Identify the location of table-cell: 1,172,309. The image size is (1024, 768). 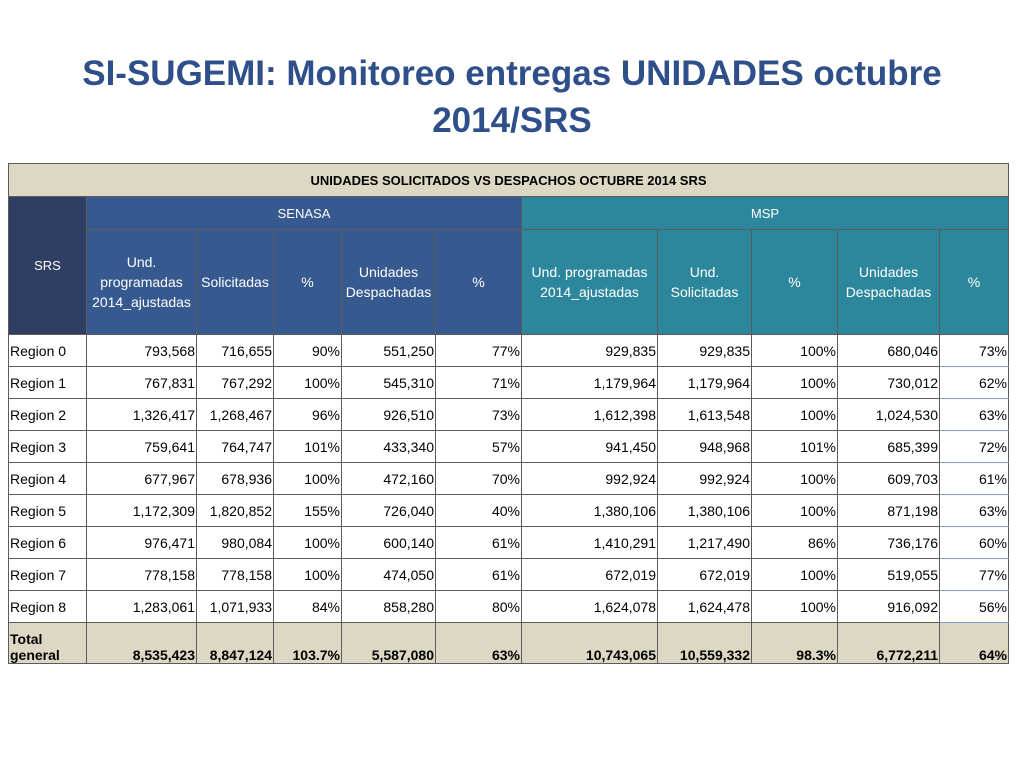
(141, 510).